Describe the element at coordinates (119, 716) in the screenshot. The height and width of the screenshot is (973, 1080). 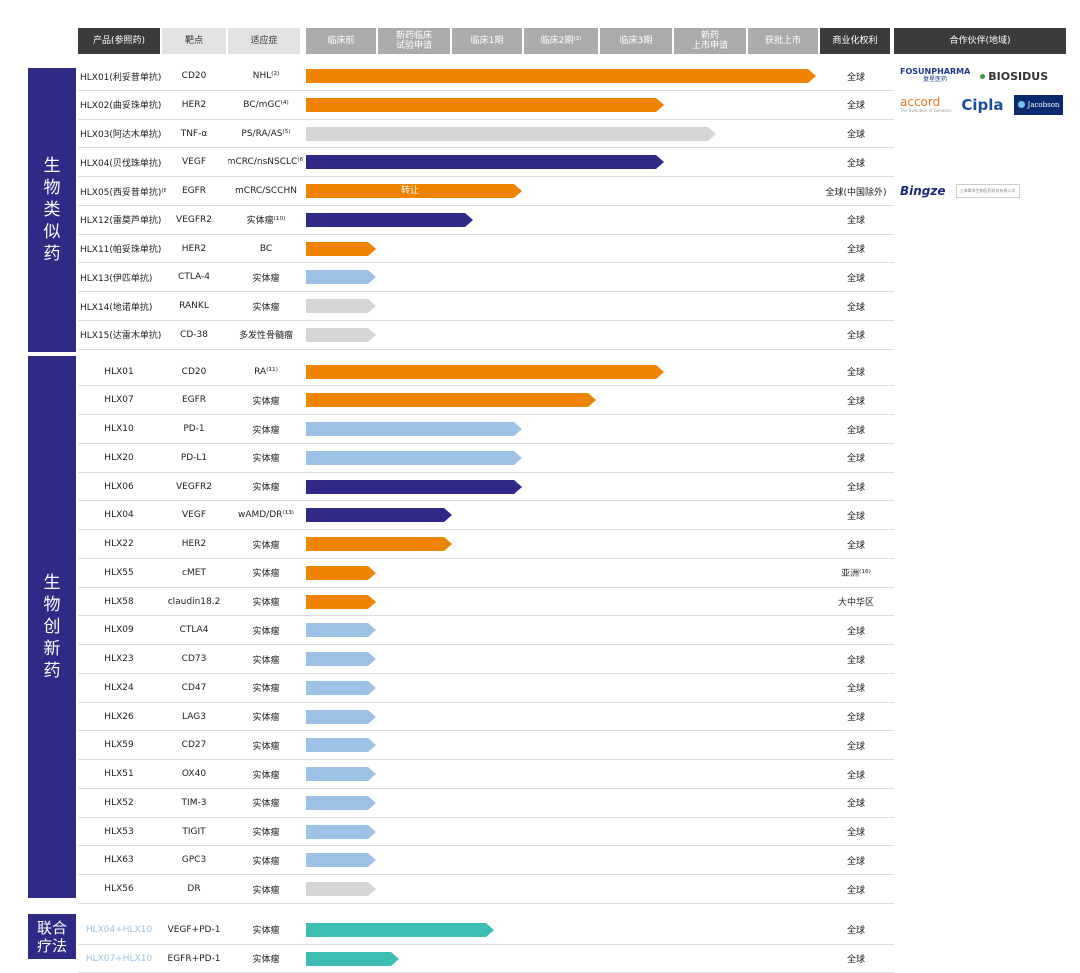
I see `product-name: HLX26` at that location.